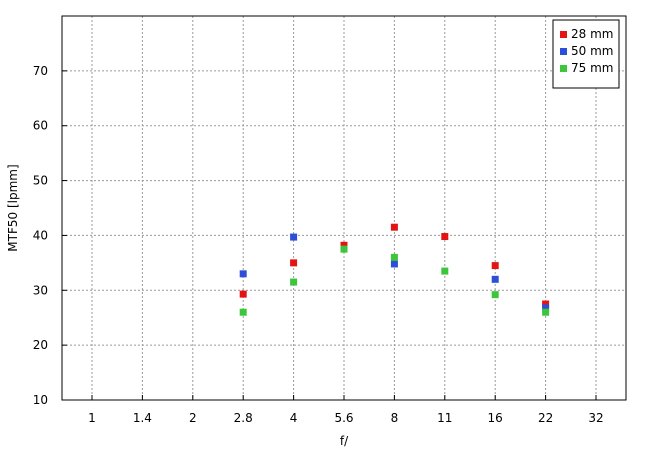 Image resolution: width=650 pixels, height=455 pixels. I want to click on x-tick-label: 5.6, so click(343, 418).